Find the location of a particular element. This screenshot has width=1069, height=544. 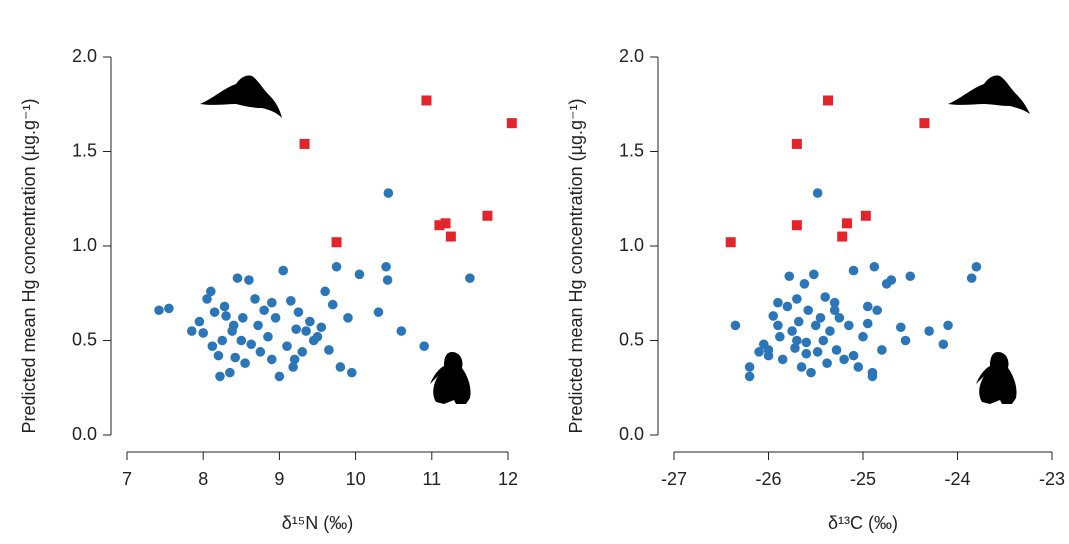

x-tick-label: 12 is located at coordinates (508, 479).